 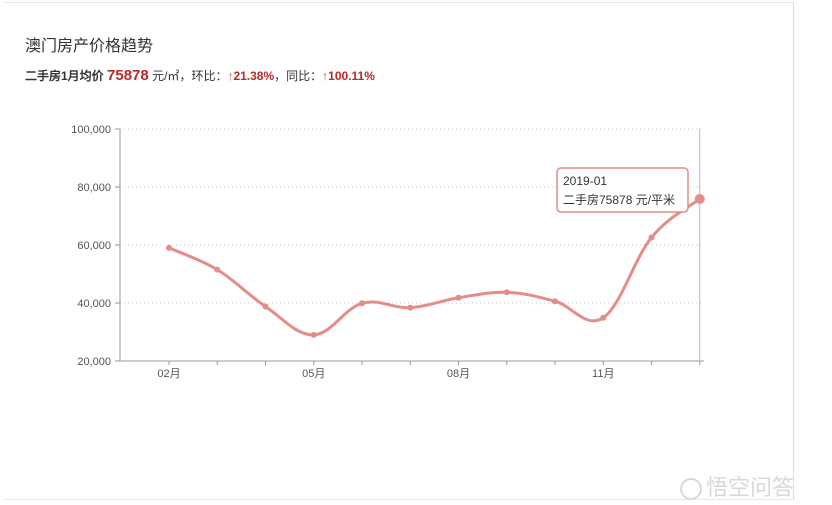 What do you see at coordinates (622, 190) in the screenshot?
I see `tooltip-box` at bounding box center [622, 190].